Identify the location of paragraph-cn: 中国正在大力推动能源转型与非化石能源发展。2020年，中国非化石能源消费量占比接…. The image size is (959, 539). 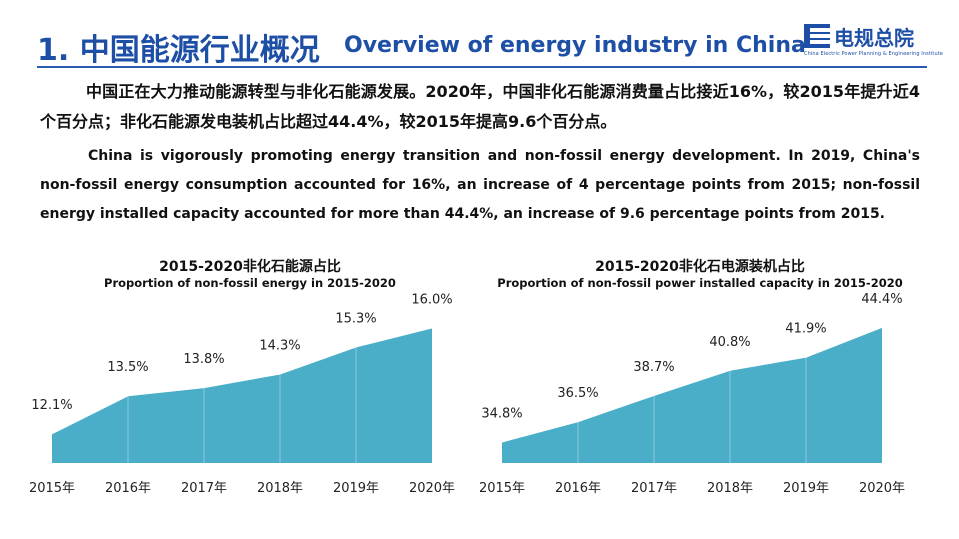
(480, 106).